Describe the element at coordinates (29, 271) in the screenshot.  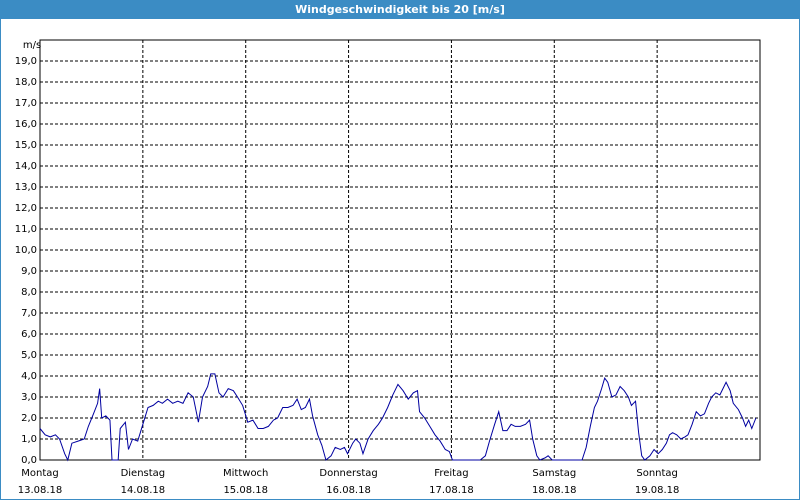
I see `y-tick-label: 9,0` at that location.